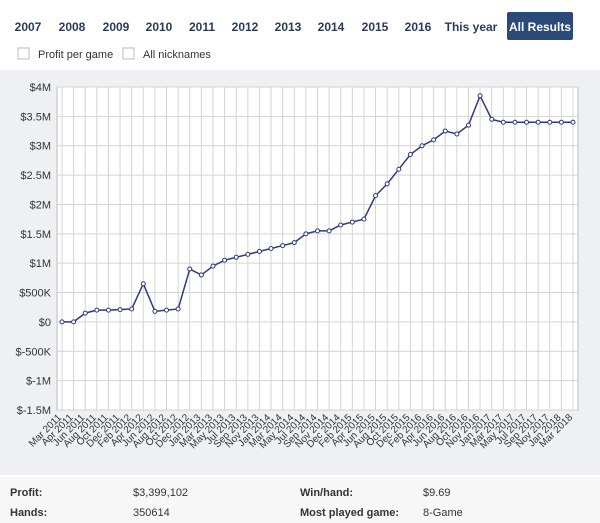 This screenshot has height=523, width=600. What do you see at coordinates (177, 55) in the screenshot?
I see `checkbox-label: All nicknames` at bounding box center [177, 55].